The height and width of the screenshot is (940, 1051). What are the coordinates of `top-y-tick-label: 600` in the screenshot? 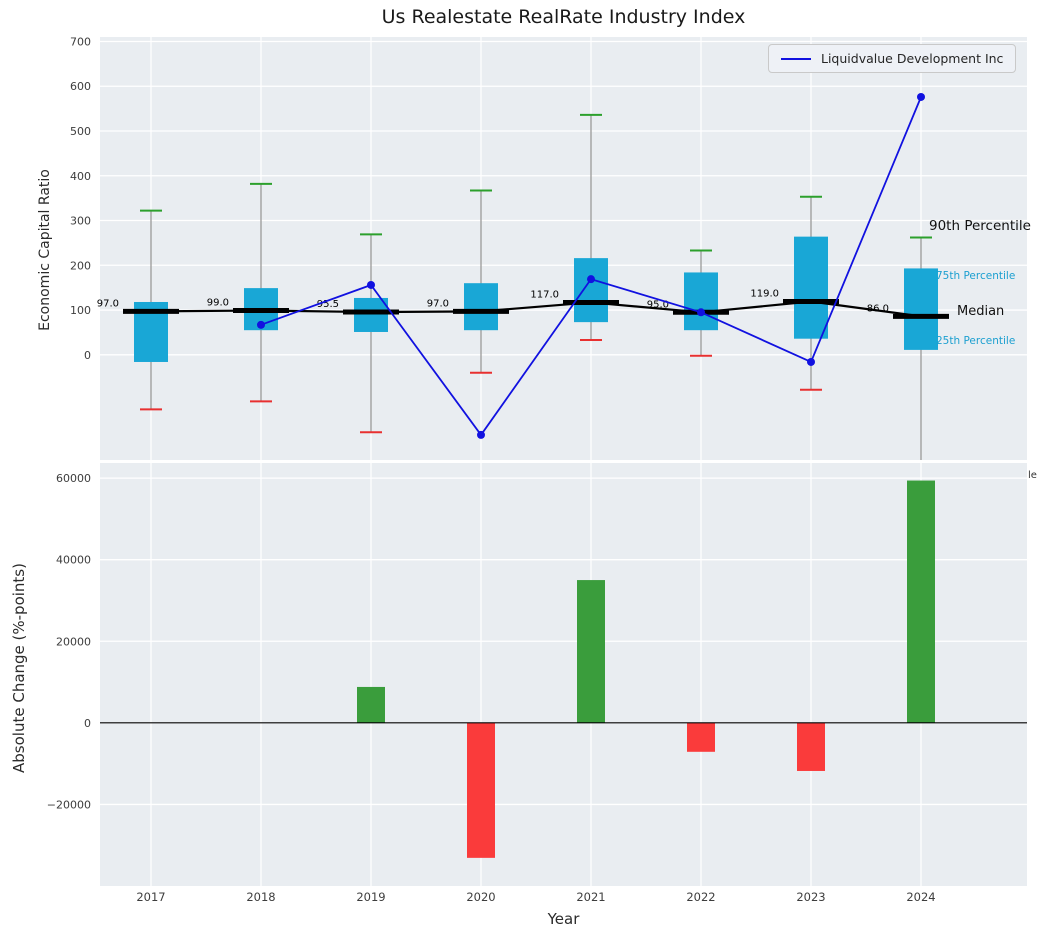 It's located at (80, 86).